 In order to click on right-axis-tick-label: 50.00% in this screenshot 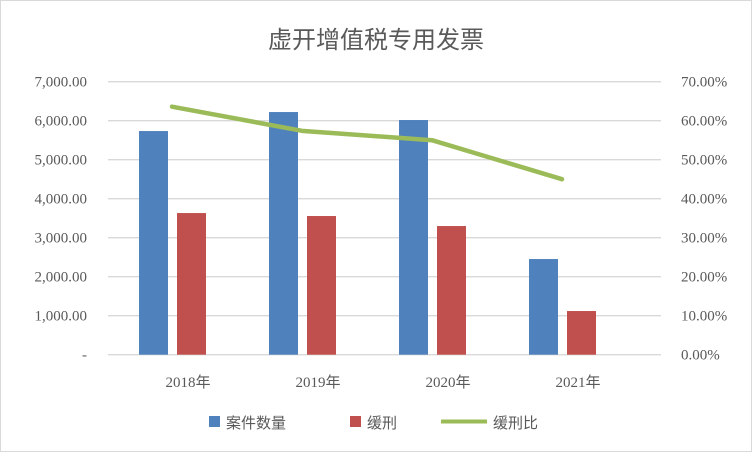, I will do `click(704, 161)`.